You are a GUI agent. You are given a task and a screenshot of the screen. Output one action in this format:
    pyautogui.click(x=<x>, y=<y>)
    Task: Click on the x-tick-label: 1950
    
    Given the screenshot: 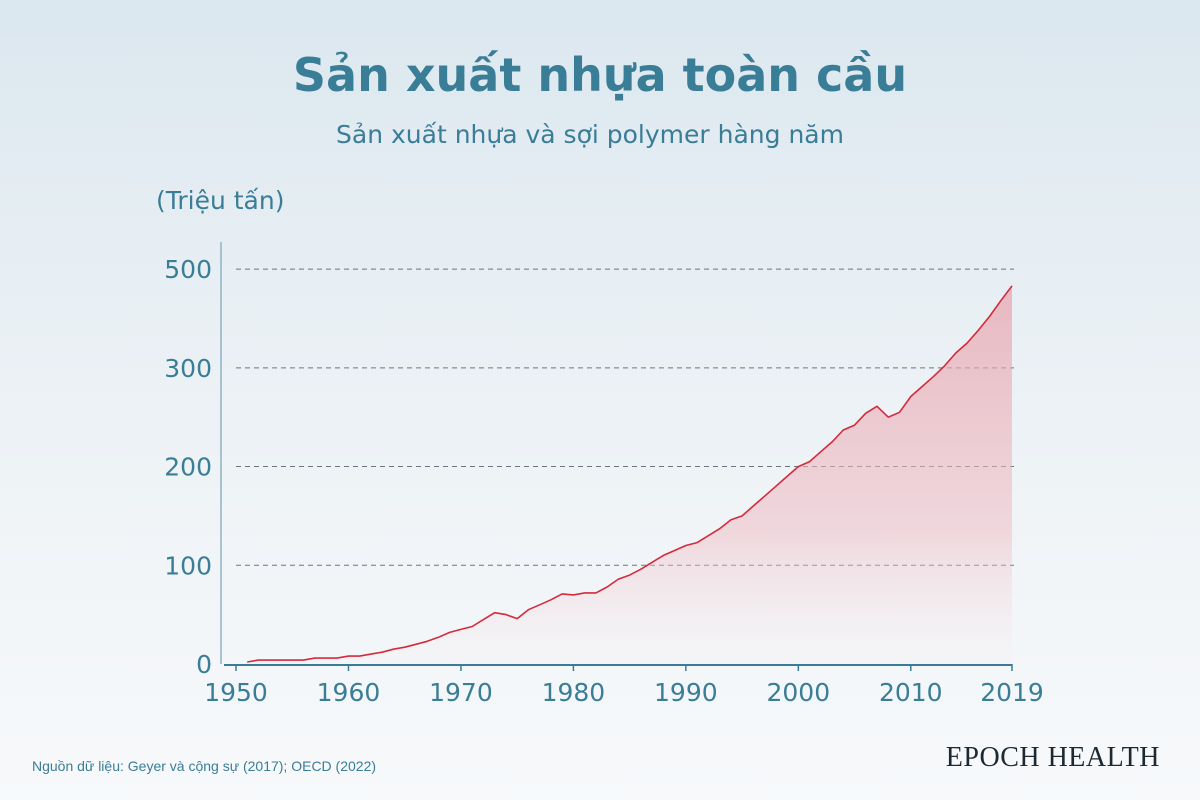 What is the action you would take?
    pyautogui.click(x=236, y=692)
    